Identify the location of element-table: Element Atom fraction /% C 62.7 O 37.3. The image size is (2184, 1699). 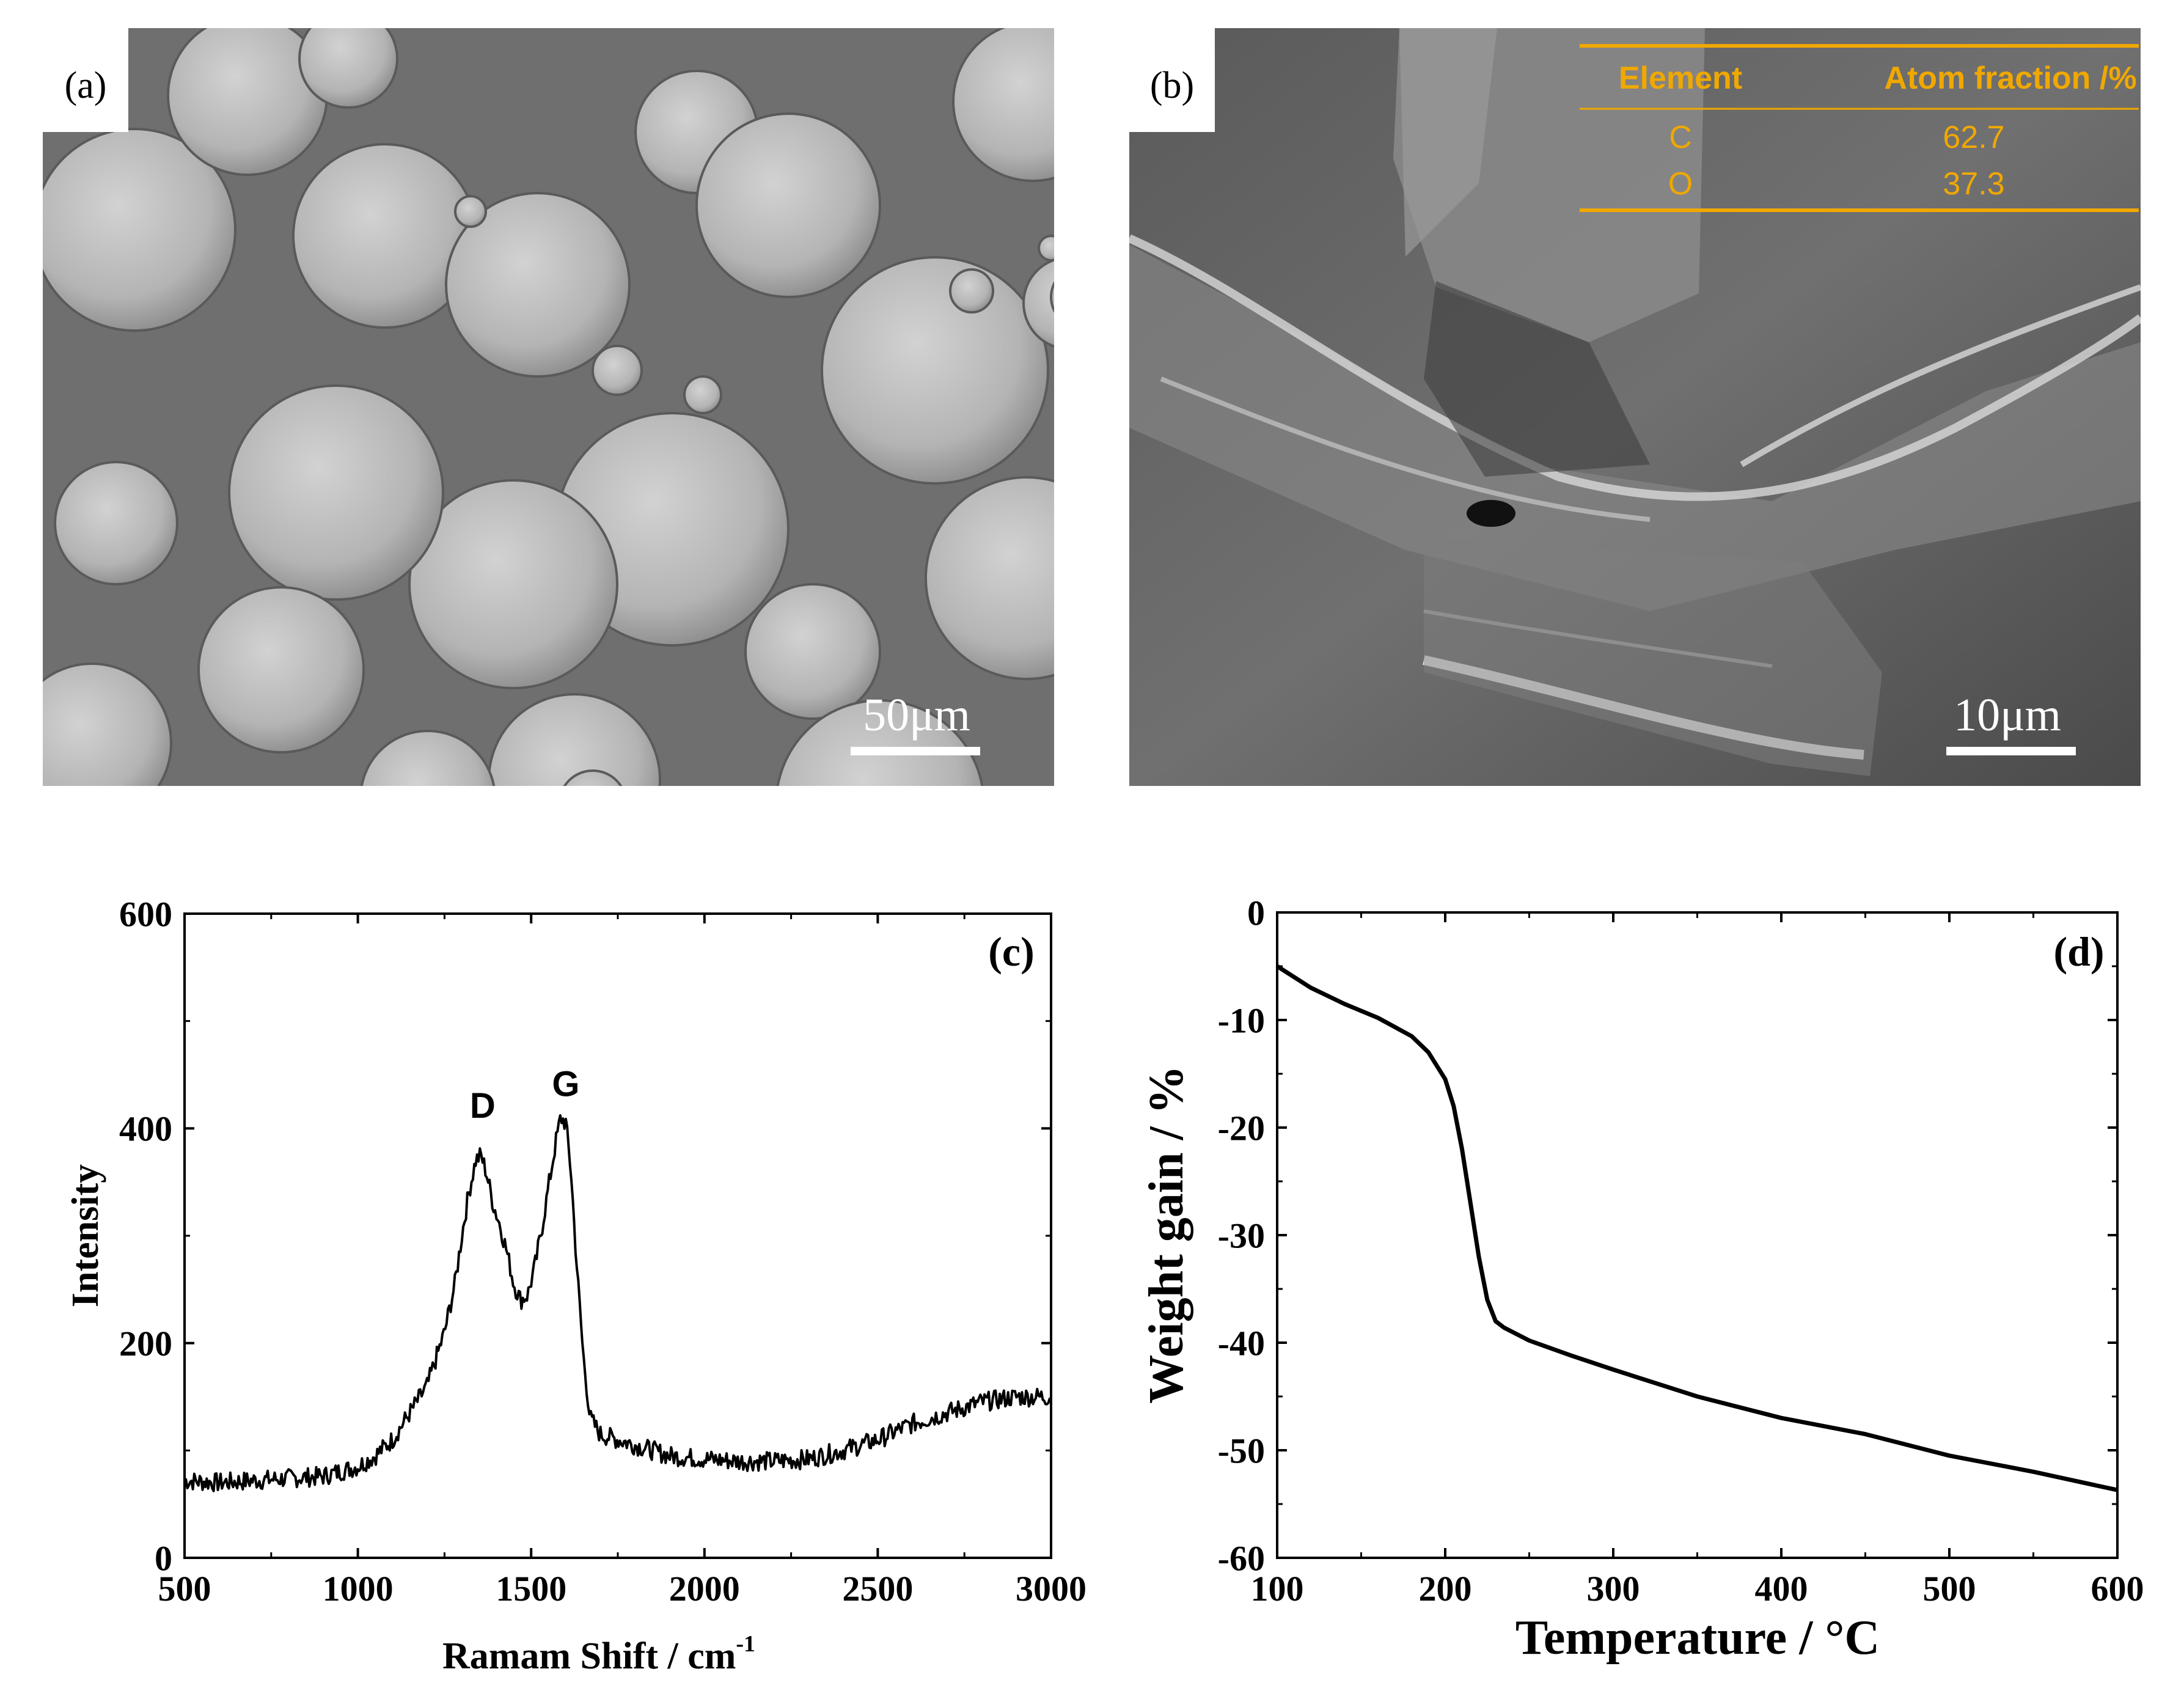
(1859, 128).